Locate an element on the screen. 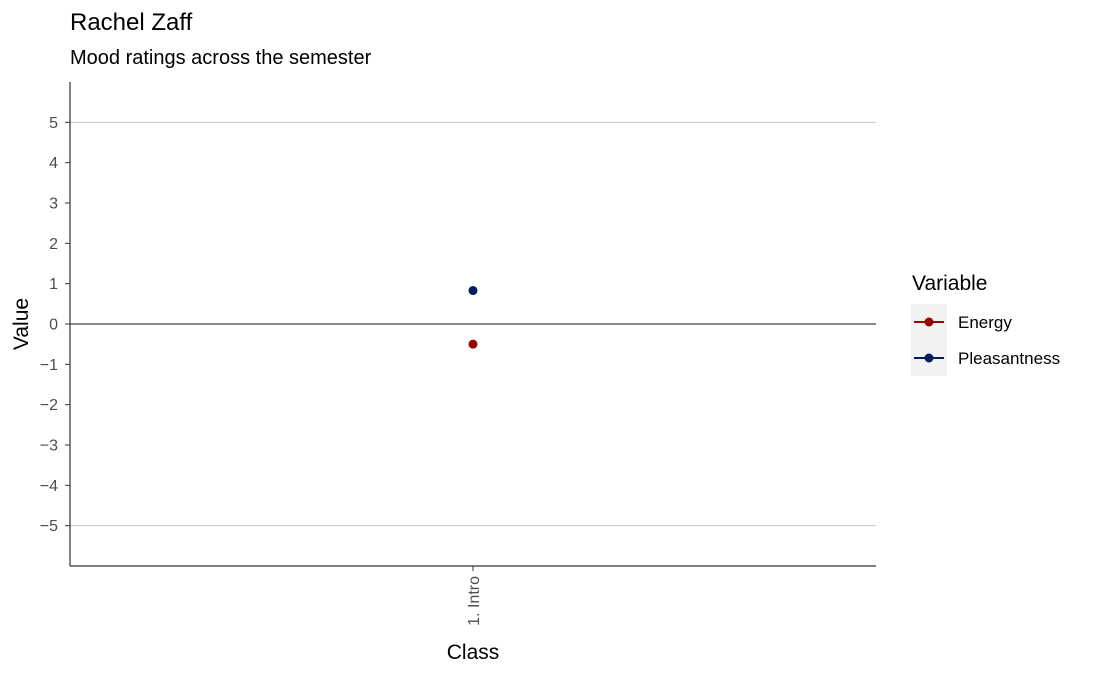 The image size is (1094, 675). chart-title: Rachel Zaff is located at coordinates (131, 22).